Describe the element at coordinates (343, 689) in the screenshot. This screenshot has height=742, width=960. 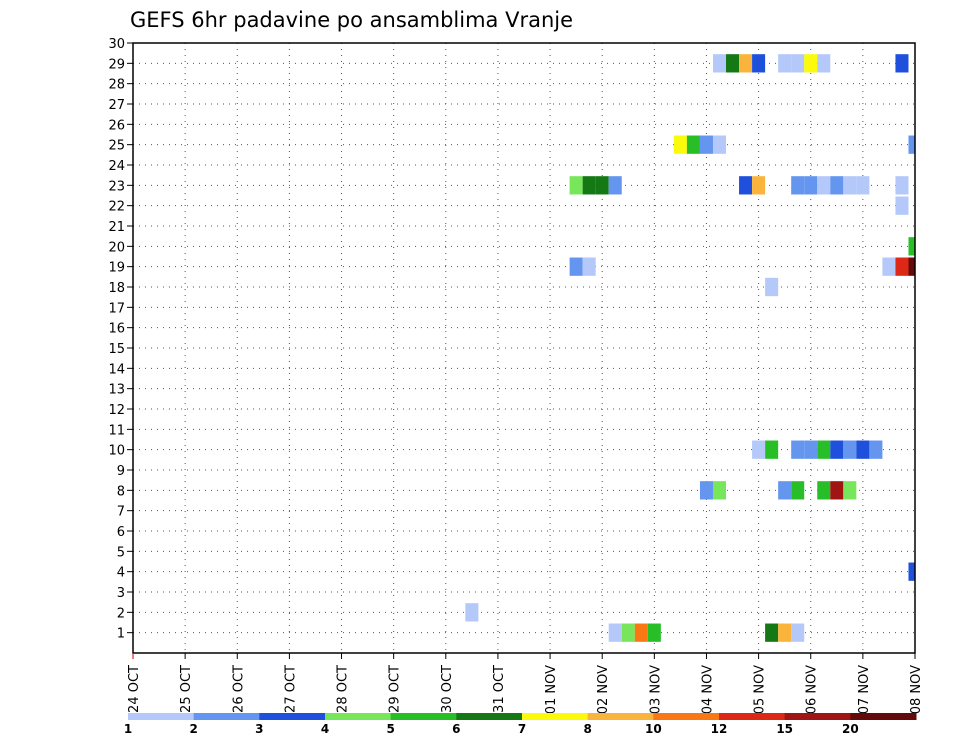
I see `x-tick-label: 28 OCT` at that location.